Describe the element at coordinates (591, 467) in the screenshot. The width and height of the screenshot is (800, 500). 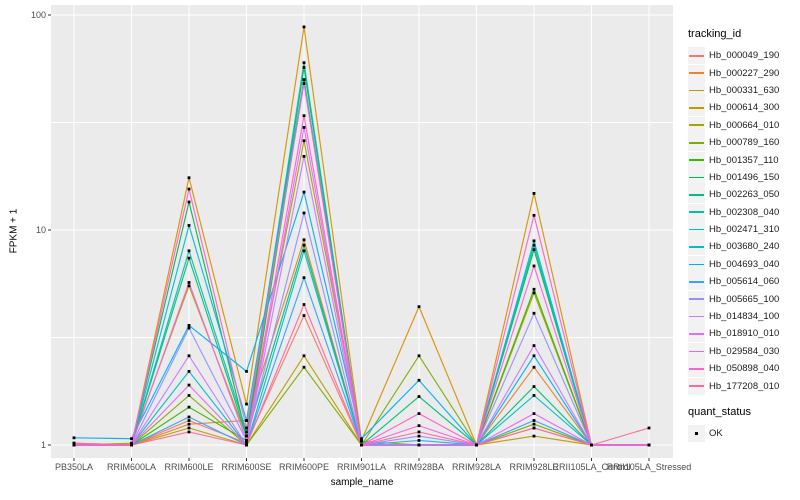
I see `x-tick-label: RRII105LA_Control` at that location.